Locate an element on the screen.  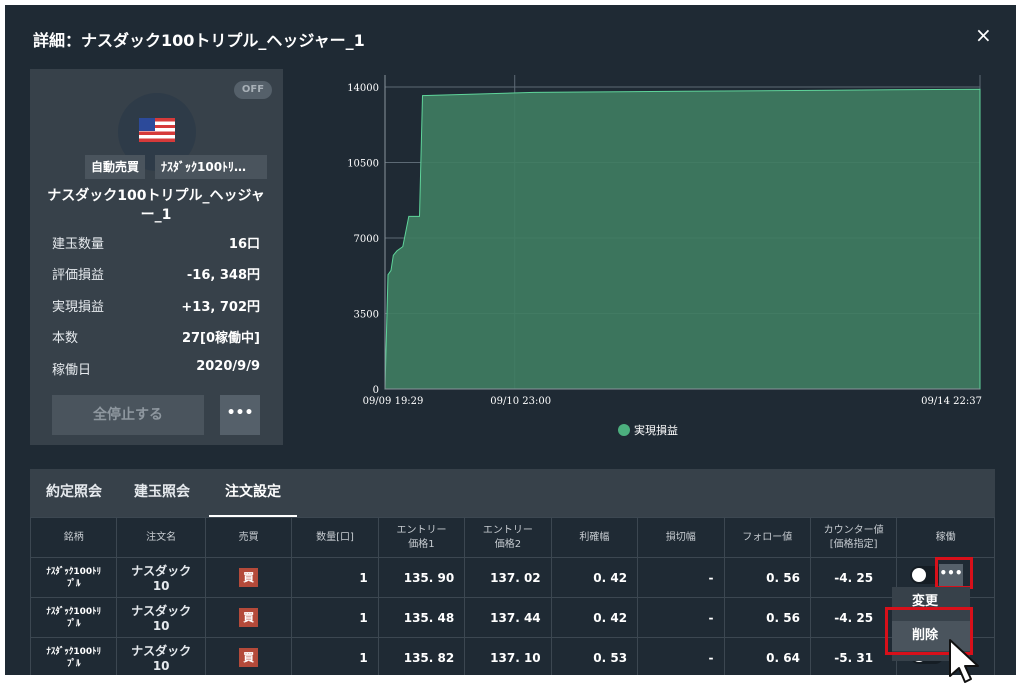
tab-order-settings: 注文設定 is located at coordinates (253, 493).